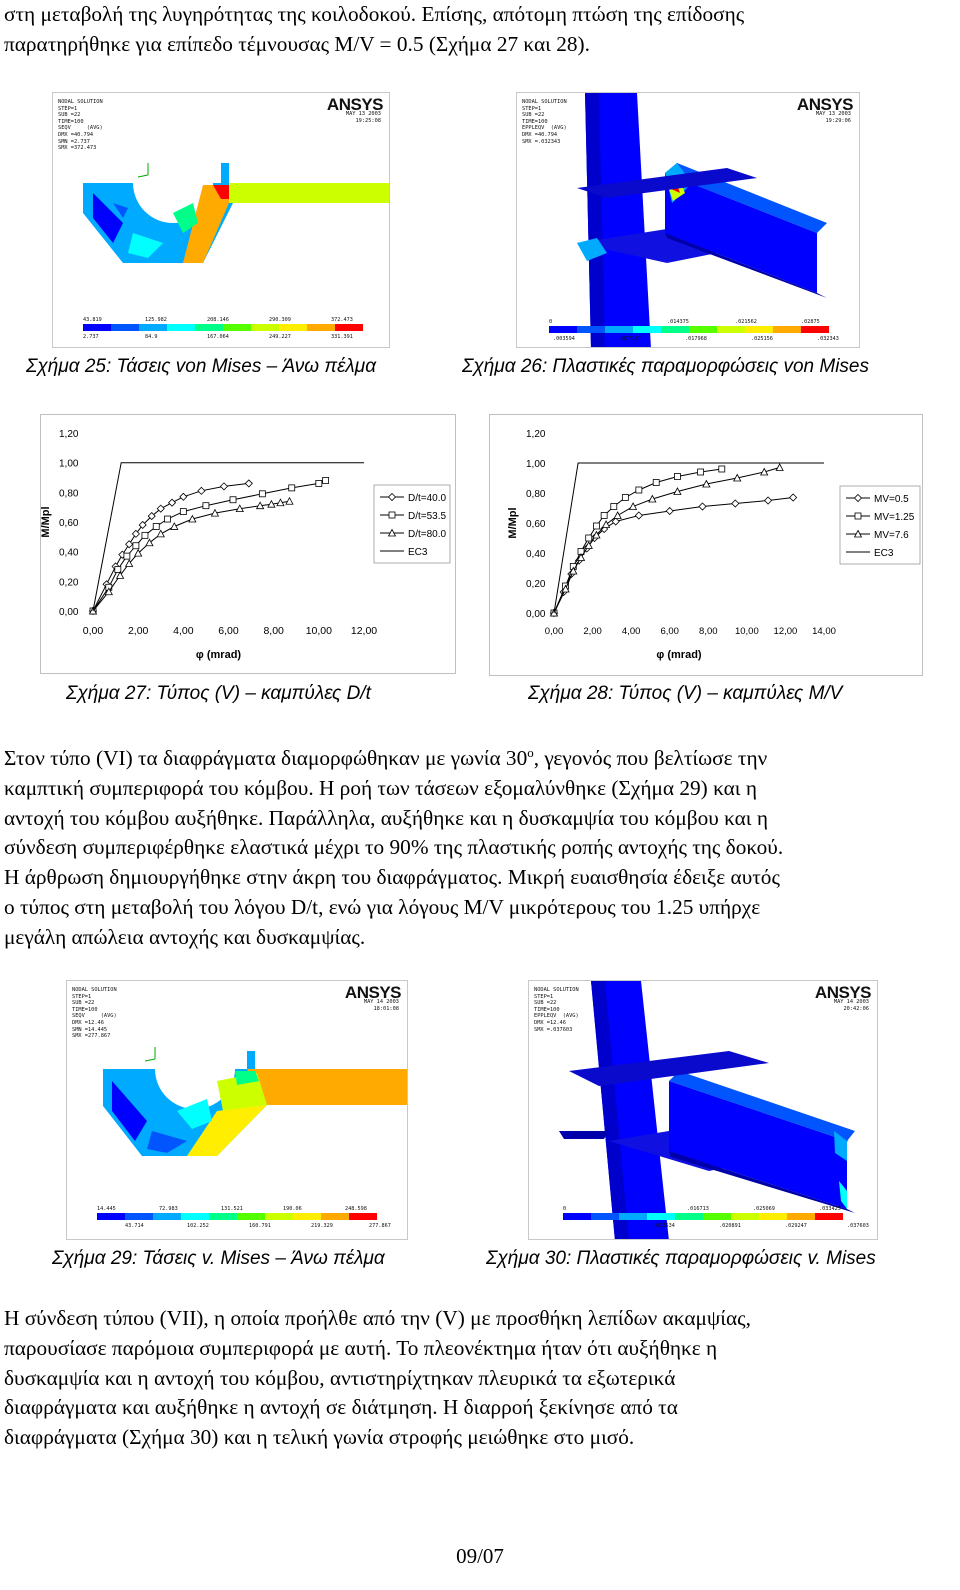 This screenshot has height=1590, width=960. I want to click on legend-value: 0, so click(551, 322).